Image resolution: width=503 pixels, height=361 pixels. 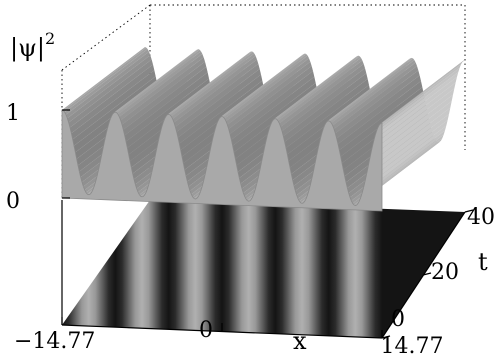 I want to click on t-tick-40: 40, so click(x=481, y=217).